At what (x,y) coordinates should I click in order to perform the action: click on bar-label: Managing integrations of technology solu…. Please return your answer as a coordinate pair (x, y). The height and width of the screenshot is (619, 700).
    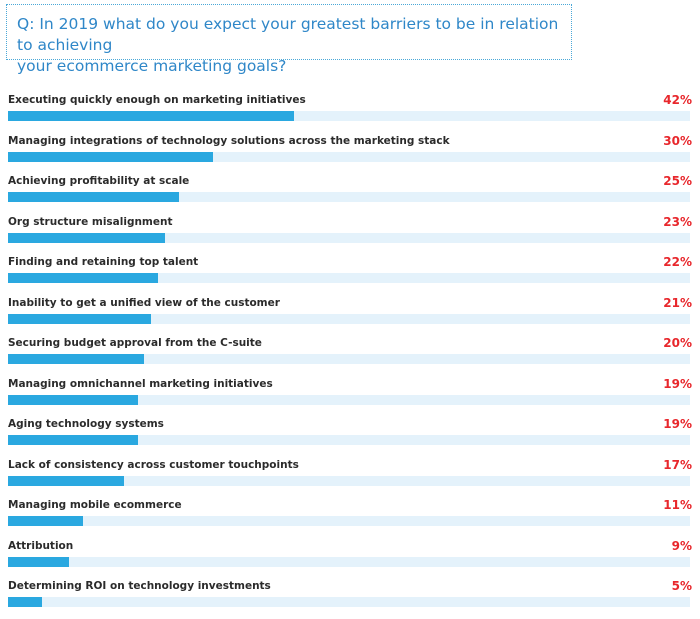
    Looking at the image, I should click on (229, 140).